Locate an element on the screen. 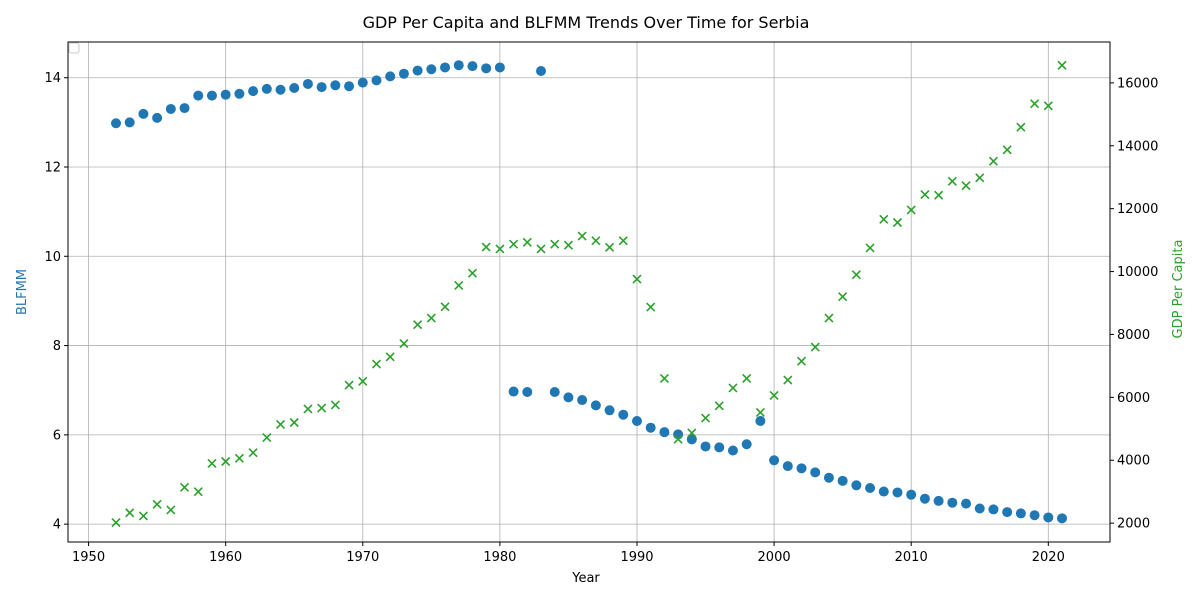  y-right-tick-label: 12000 is located at coordinates (1137, 209).